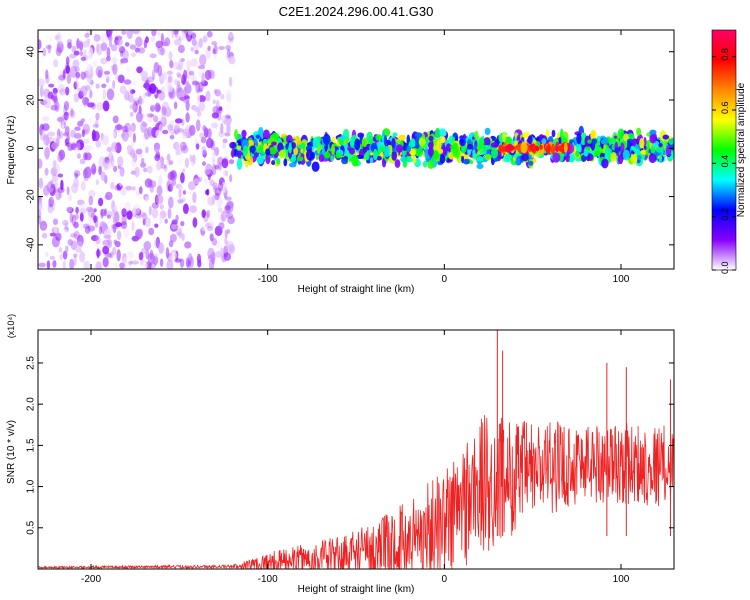 This screenshot has width=750, height=600. Describe the element at coordinates (31, 244) in the screenshot. I see `y-tick-label: -40` at that location.